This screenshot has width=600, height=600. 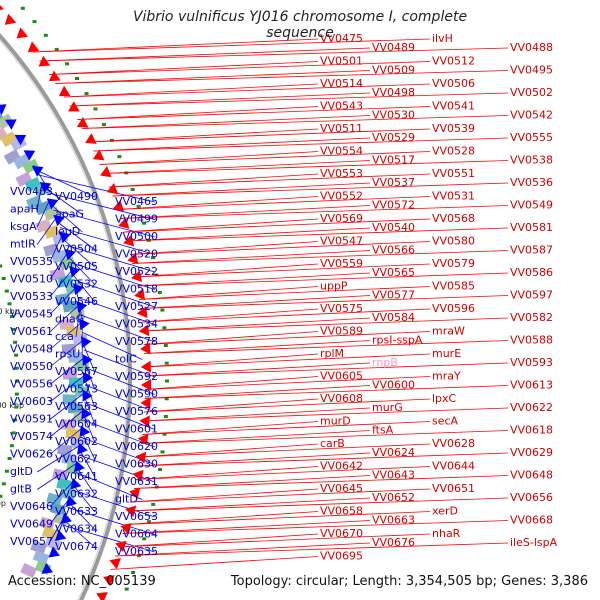 I want to click on forward-gene-label: VV0495, so click(x=531, y=70).